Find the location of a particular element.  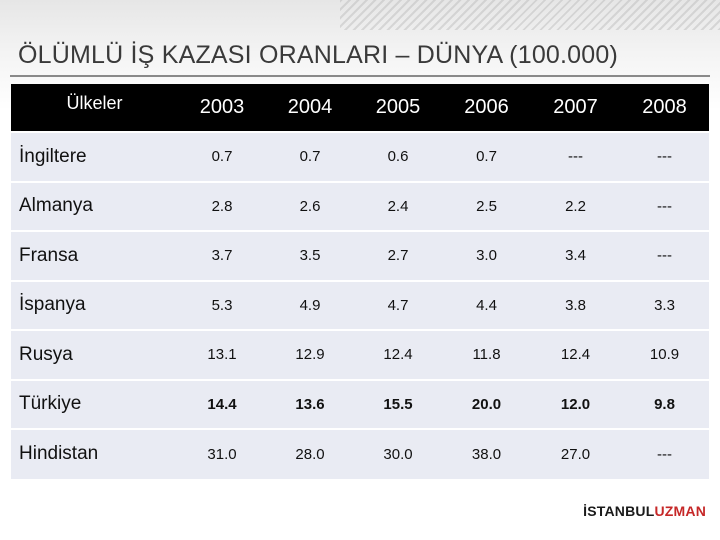

value-cell: 38.0 is located at coordinates (486, 454).